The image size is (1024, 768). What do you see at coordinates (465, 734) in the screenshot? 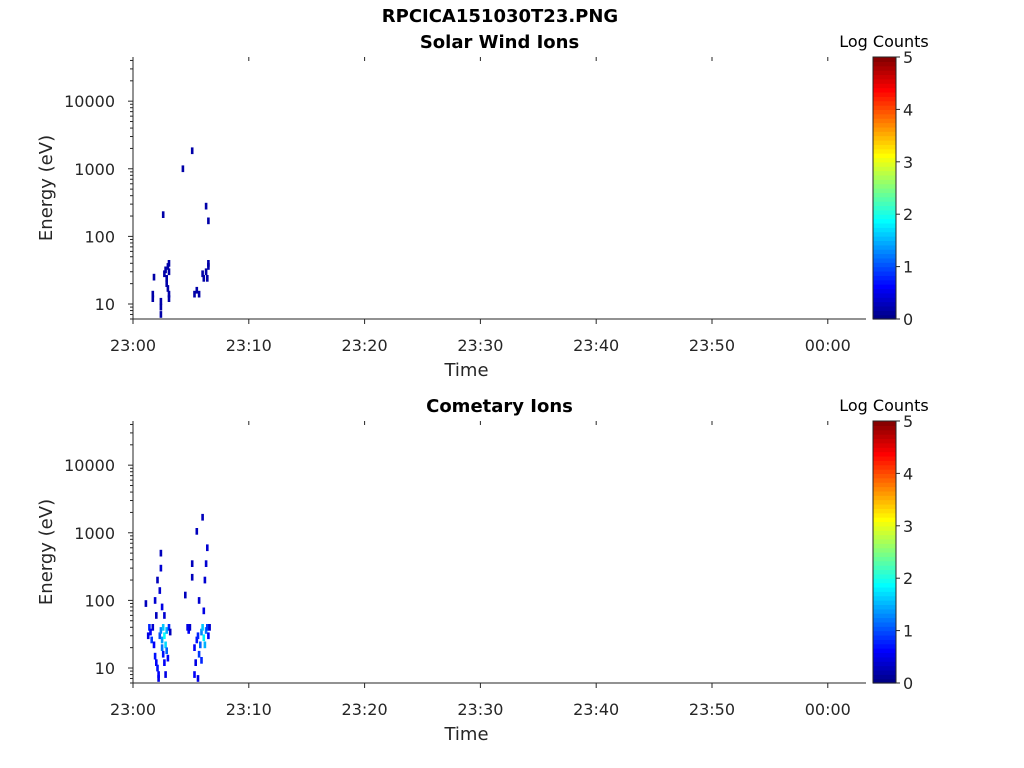
I see `x-axis-title: Time` at bounding box center [465, 734].